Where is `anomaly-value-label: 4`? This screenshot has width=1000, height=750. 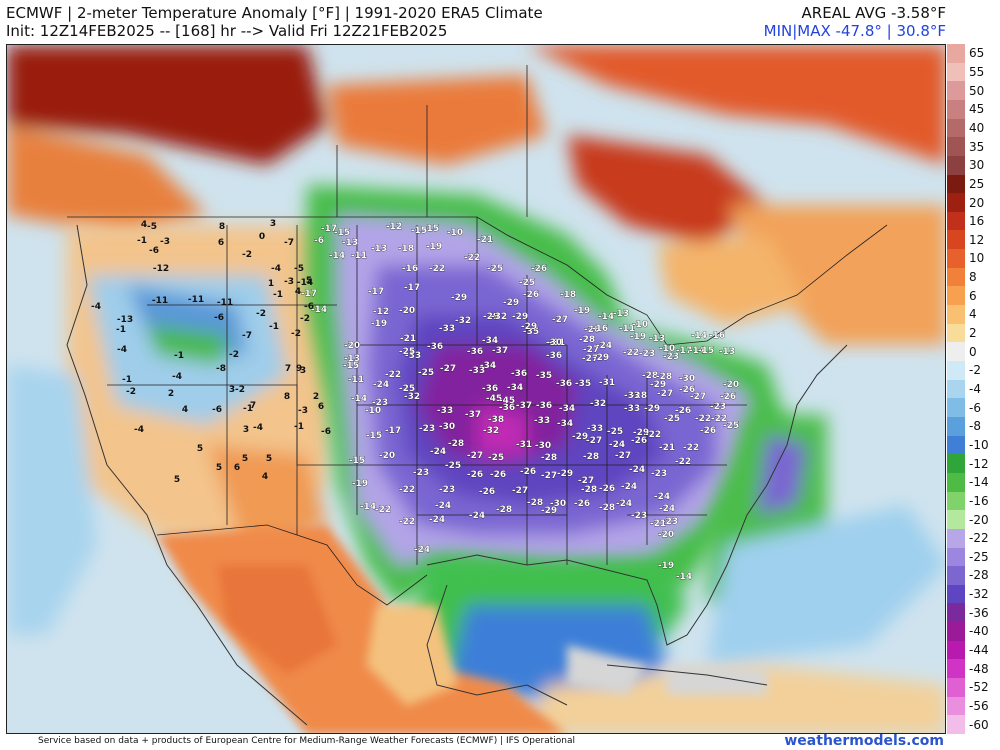
anomaly-value-label: 4 is located at coordinates (265, 477).